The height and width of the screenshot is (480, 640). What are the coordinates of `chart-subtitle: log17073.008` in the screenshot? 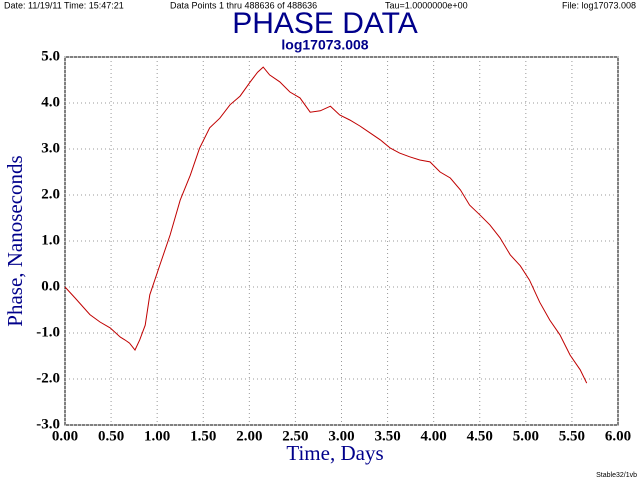 It's located at (324, 45).